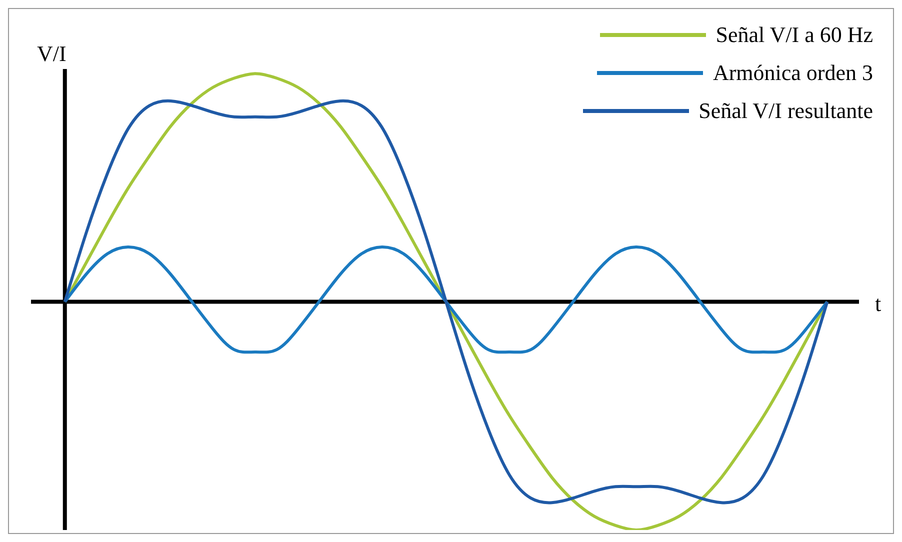  Describe the element at coordinates (794, 35) in the screenshot. I see `legend-label: Señal V/I a 60 Hz` at that location.